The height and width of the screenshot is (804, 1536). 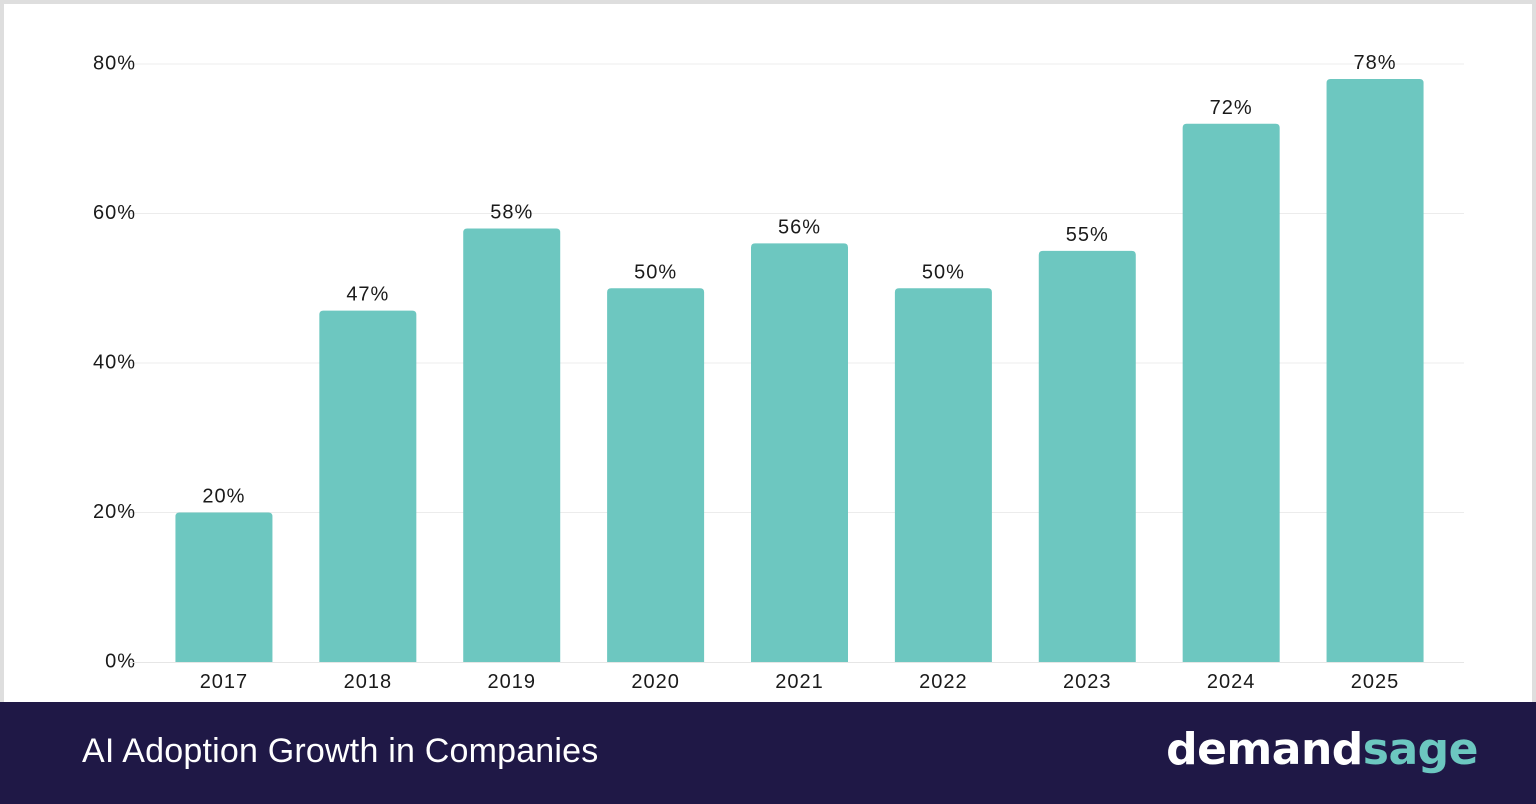 What do you see at coordinates (368, 682) in the screenshot?
I see `x-tick-label: 2018` at bounding box center [368, 682].